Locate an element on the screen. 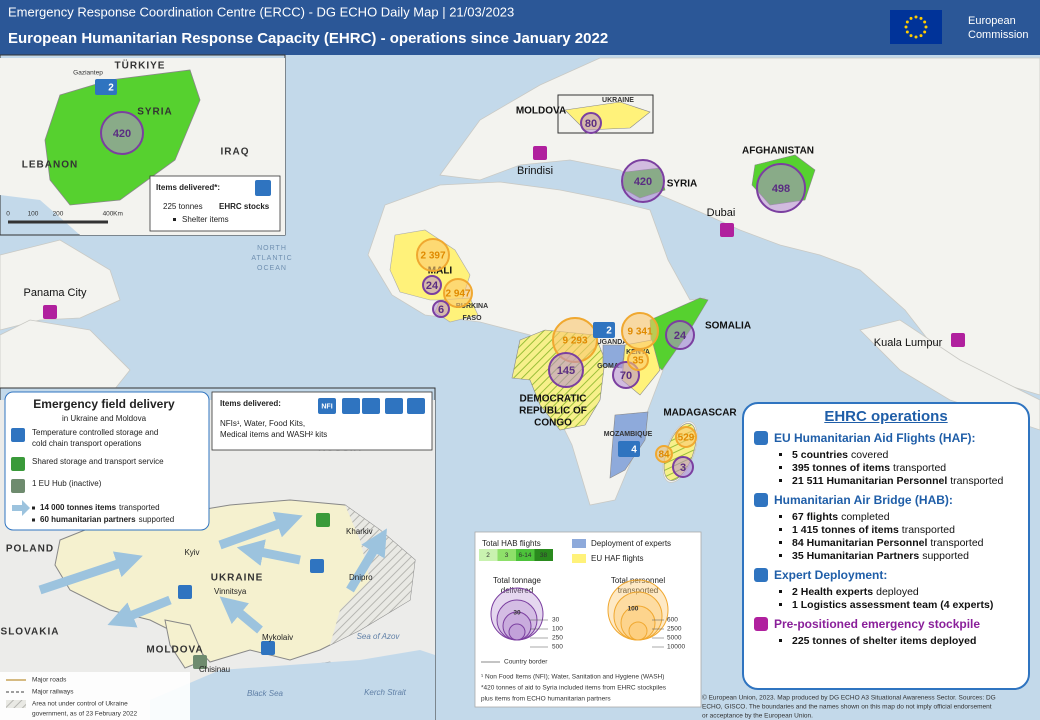  item-bold: 2 Health experts is located at coordinates (833, 592).